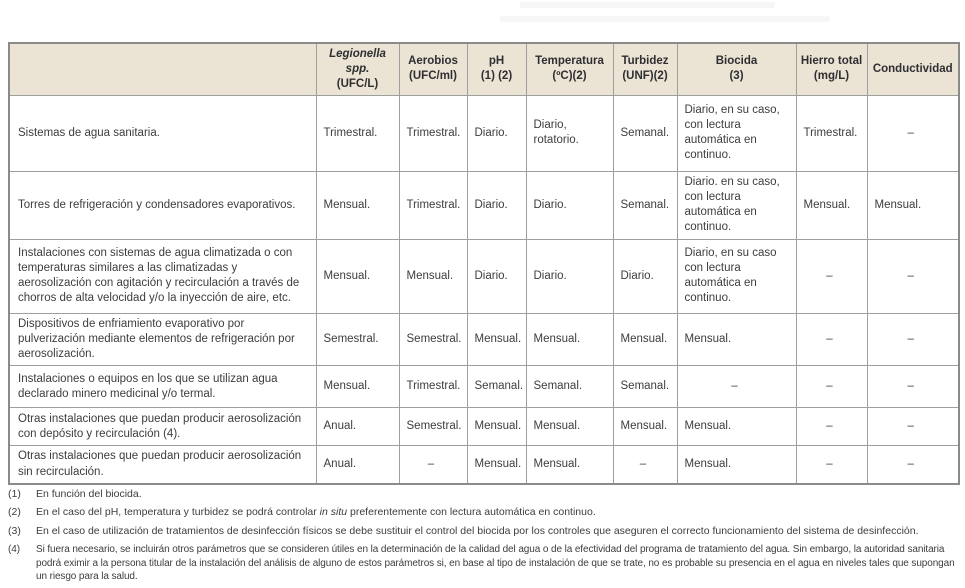 This screenshot has width=965, height=588. Describe the element at coordinates (569, 61) in the screenshot. I see `column-header-line: Temperatura` at that location.